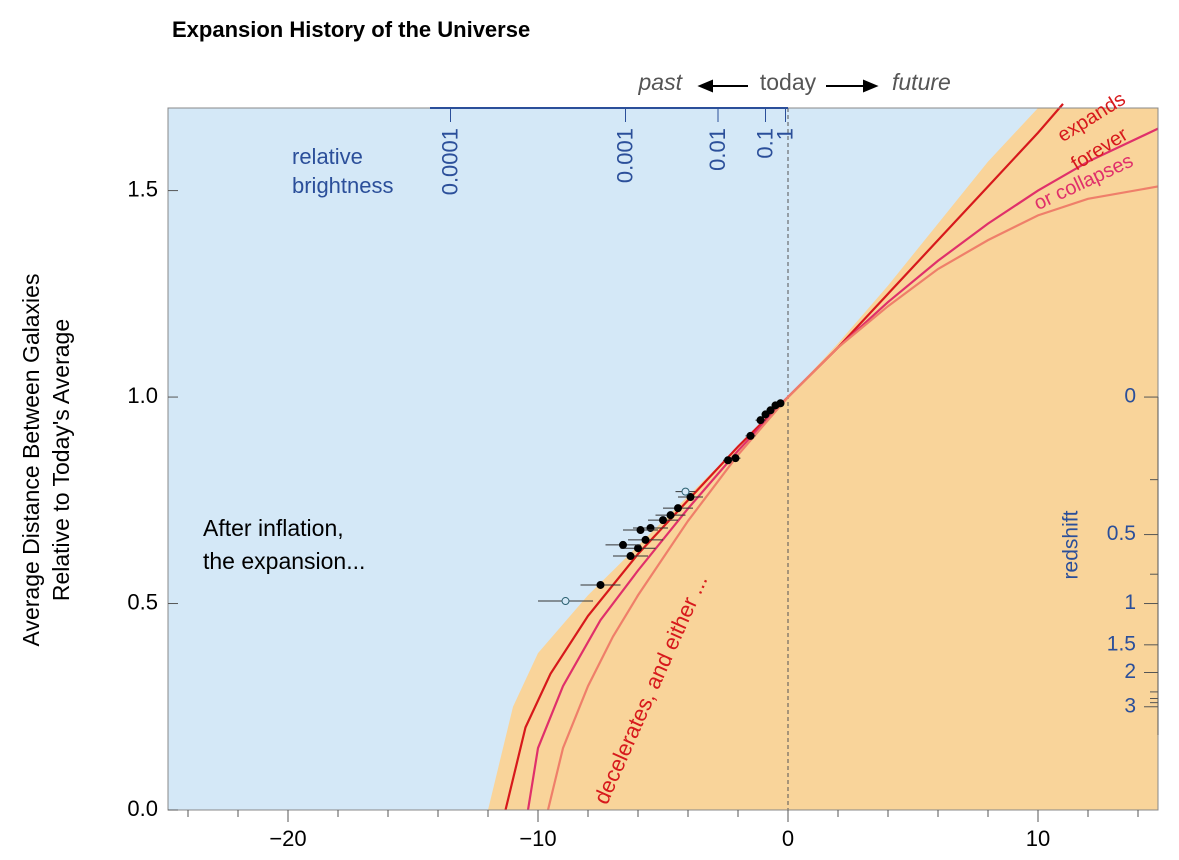 Image resolution: width=1179 pixels, height=860 pixels. Describe the element at coordinates (343, 171) in the screenshot. I see `brightness-label: relative brightness` at that location.